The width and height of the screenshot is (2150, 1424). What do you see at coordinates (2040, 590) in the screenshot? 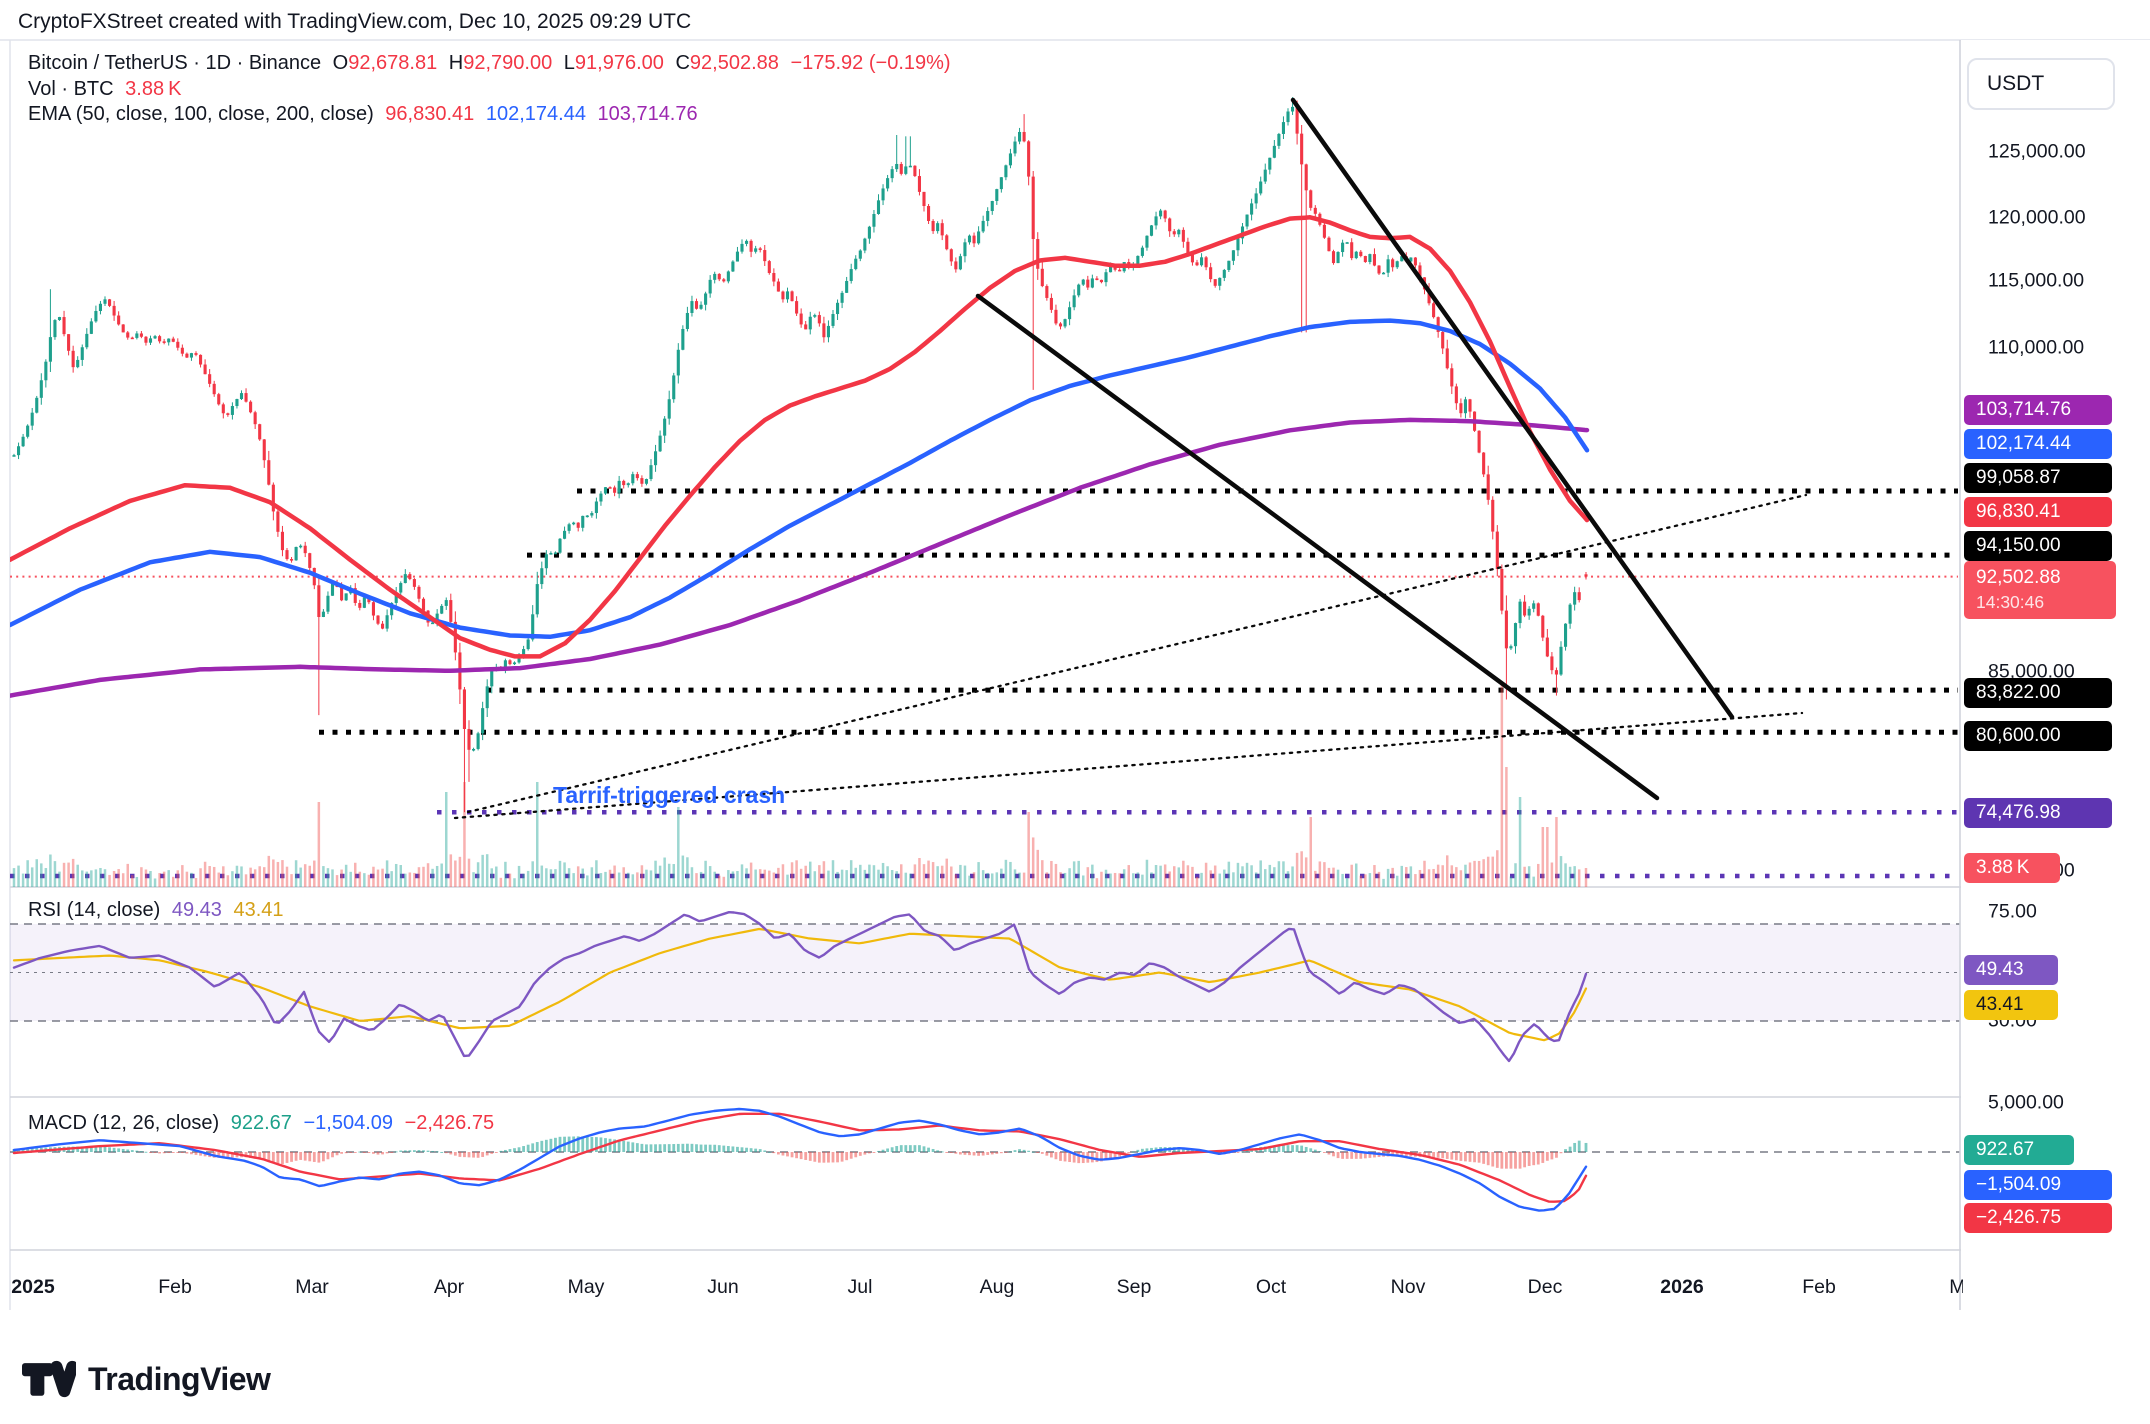
I see `price-axis-badge: 92,502.88 14:30:46` at bounding box center [2040, 590].